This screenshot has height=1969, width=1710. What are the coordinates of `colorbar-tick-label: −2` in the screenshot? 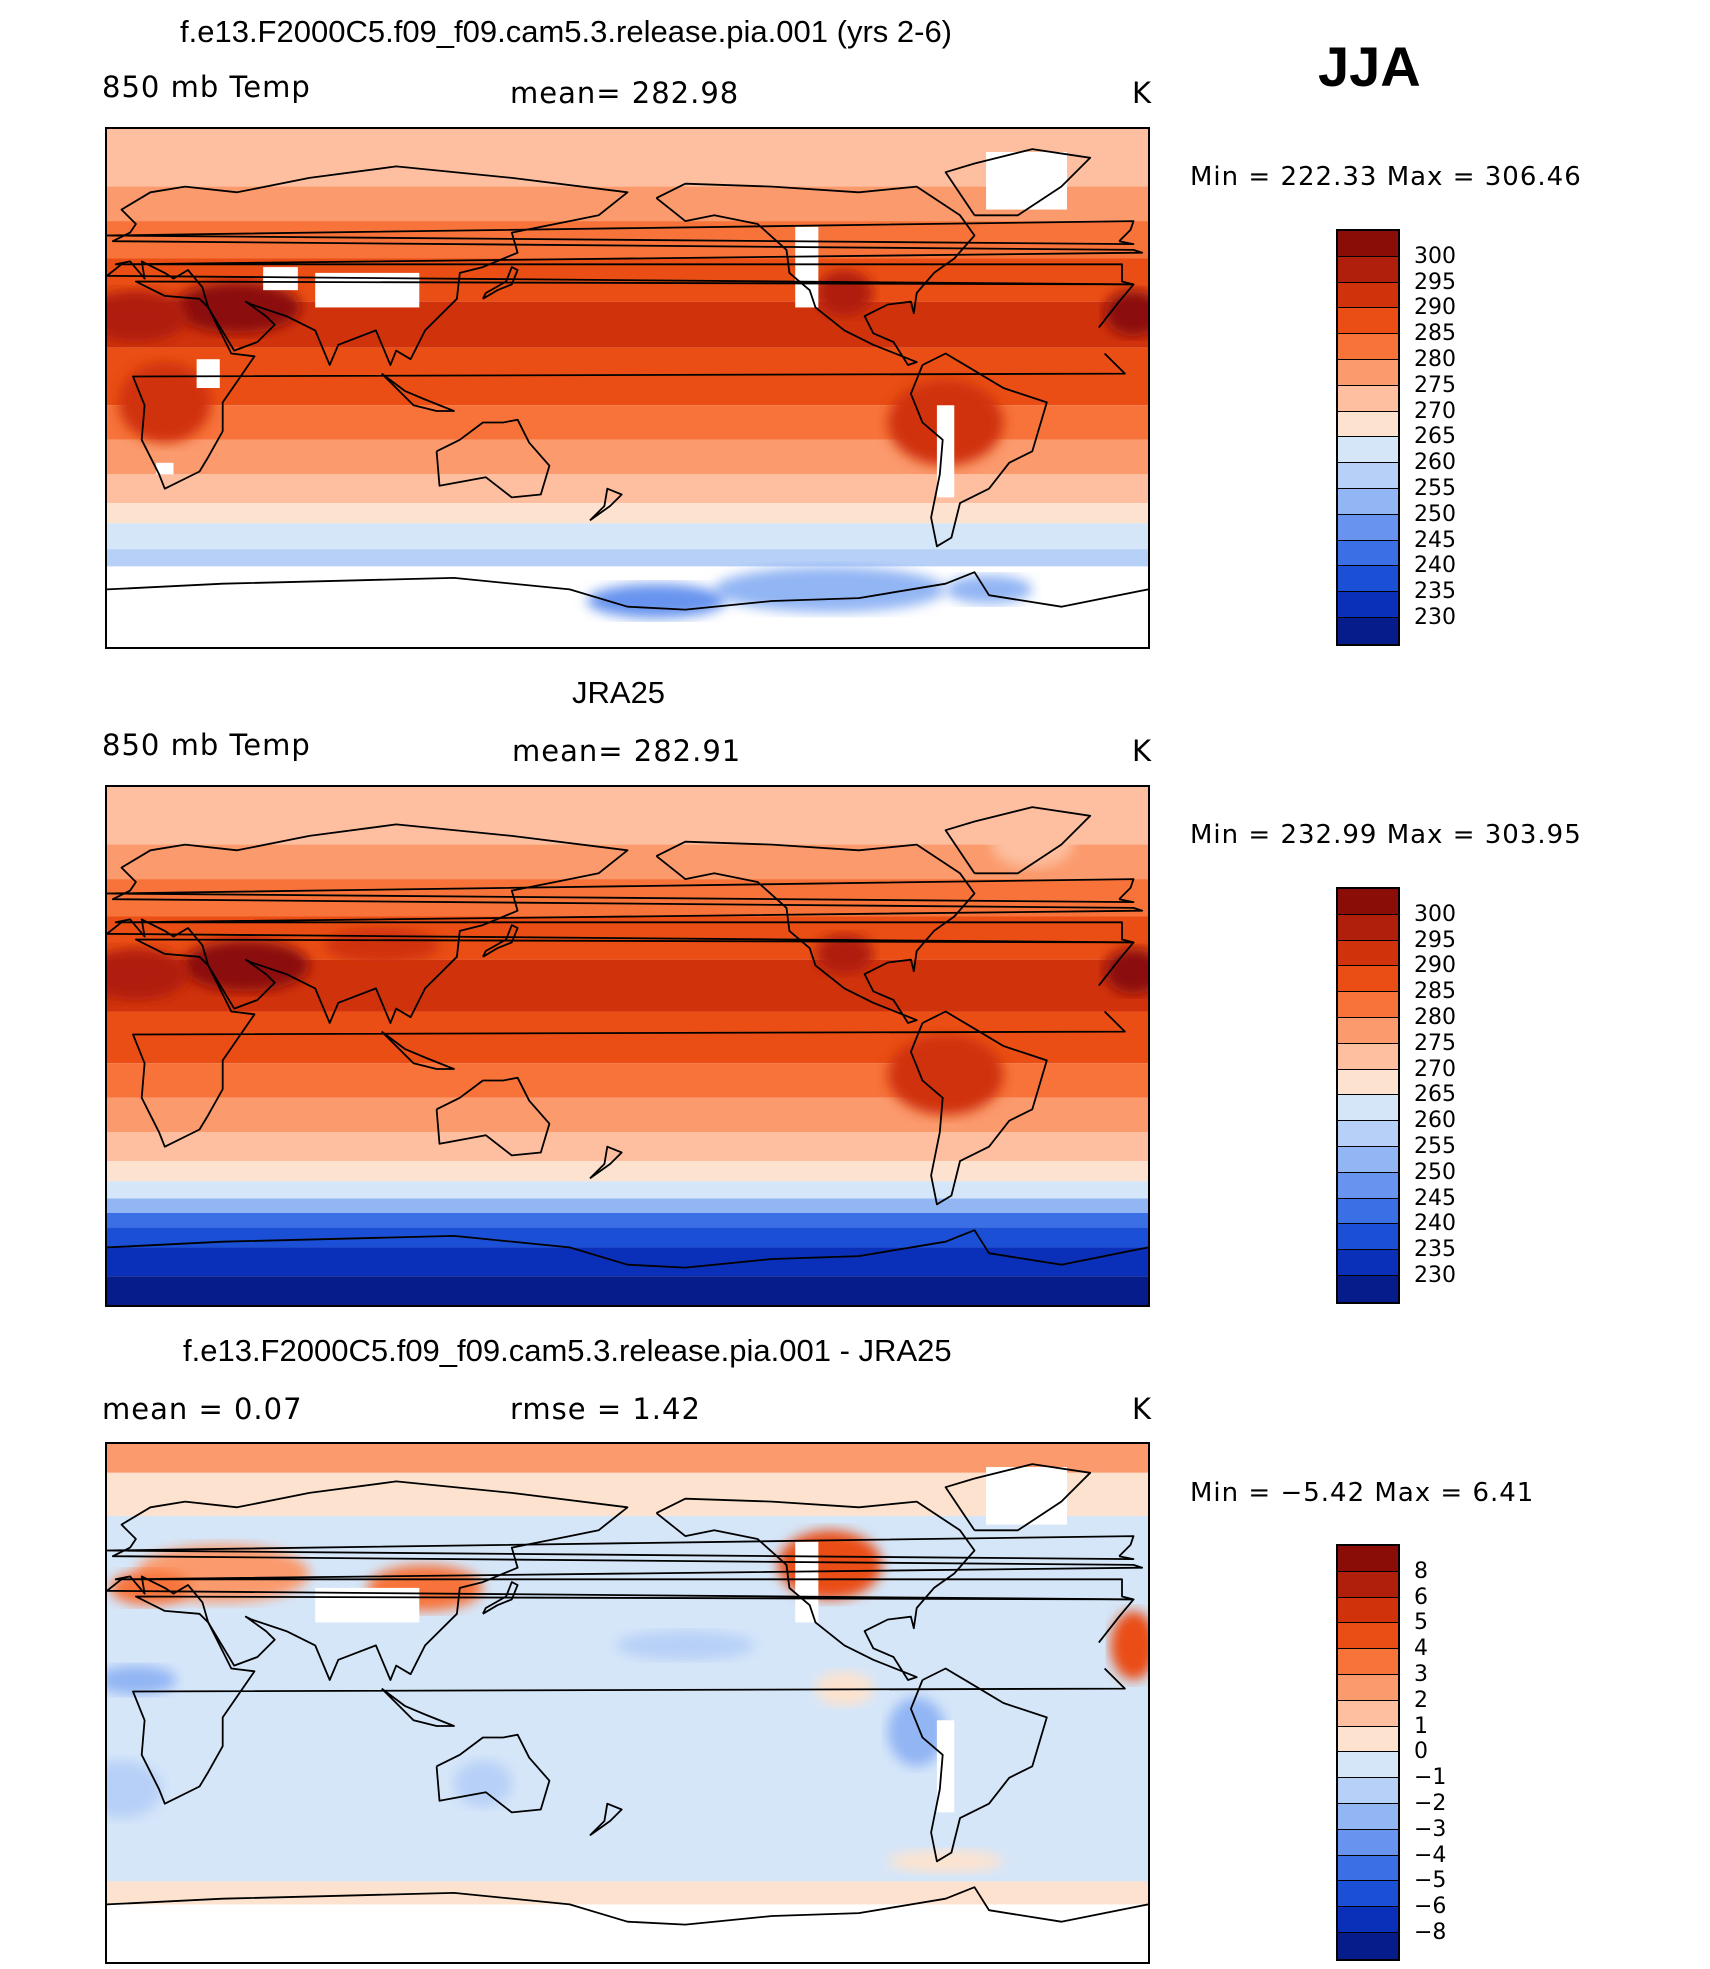 It's located at (1430, 1803).